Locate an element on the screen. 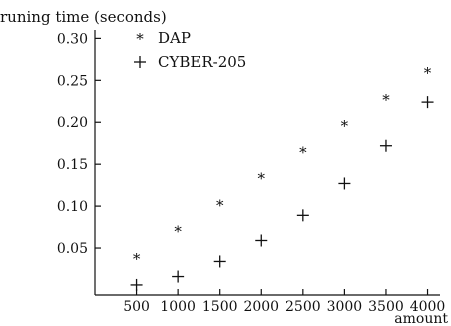 This screenshot has width=451, height=326. legend-label: CYBER-205 is located at coordinates (202, 62).